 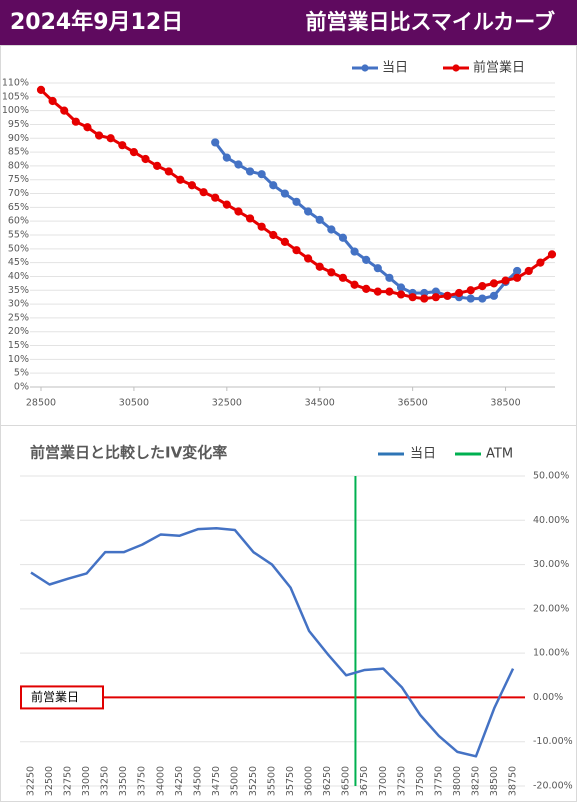 I want to click on x-tick-label: 36250, so click(x=327, y=781).